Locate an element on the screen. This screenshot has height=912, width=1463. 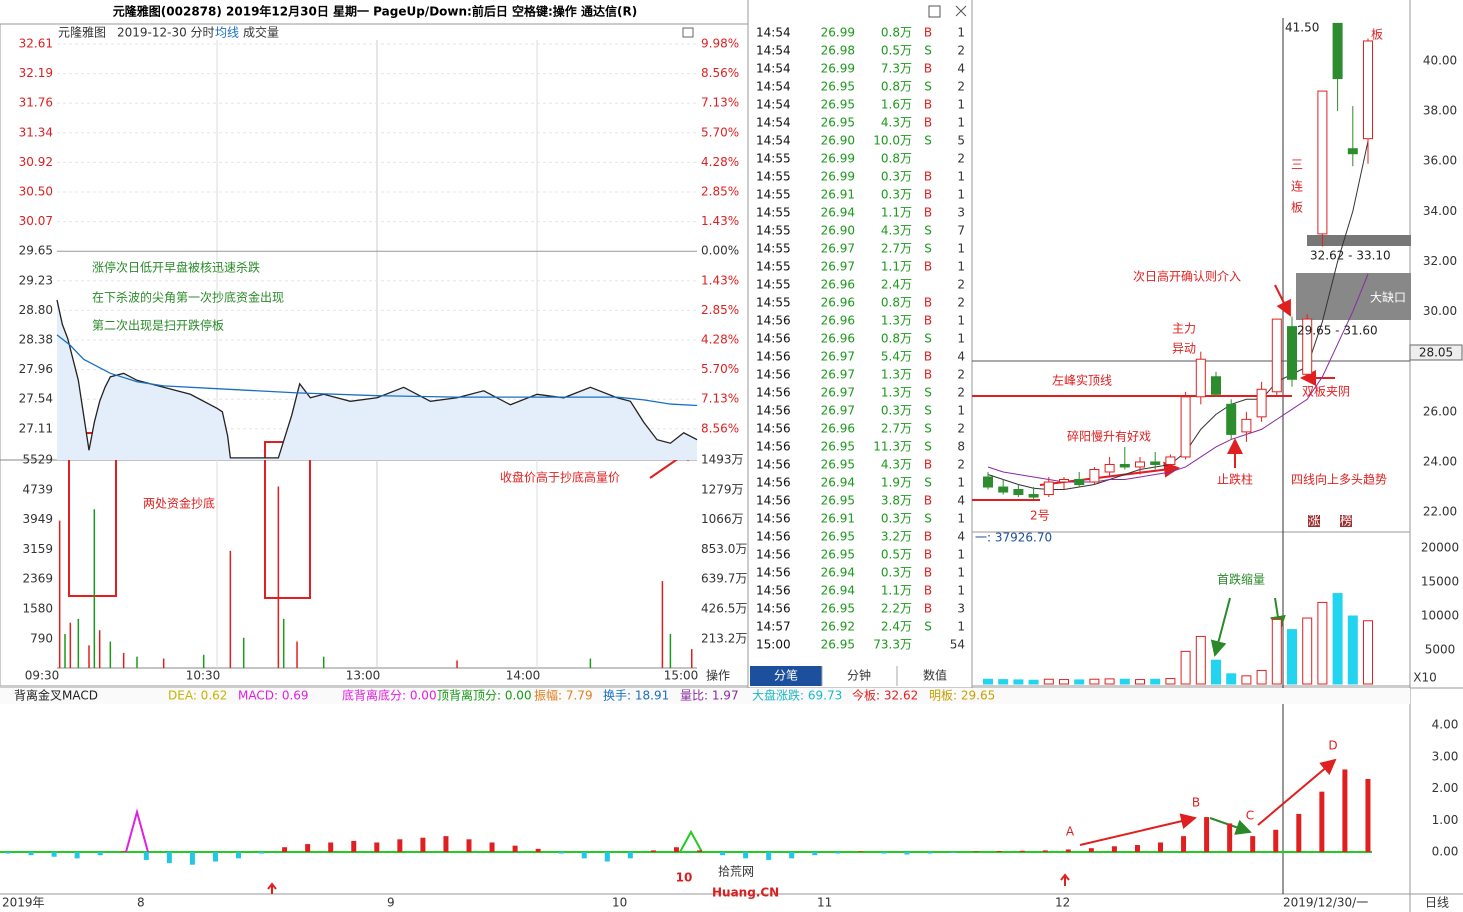
volume-tick-label-right: 1493万 is located at coordinates (722, 460).